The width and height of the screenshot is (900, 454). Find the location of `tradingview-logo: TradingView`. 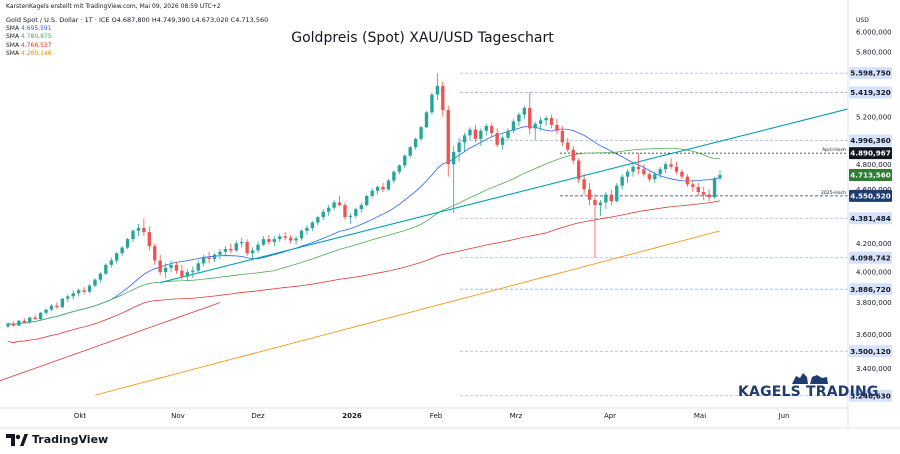

tradingview-logo: TradingView is located at coordinates (57, 439).